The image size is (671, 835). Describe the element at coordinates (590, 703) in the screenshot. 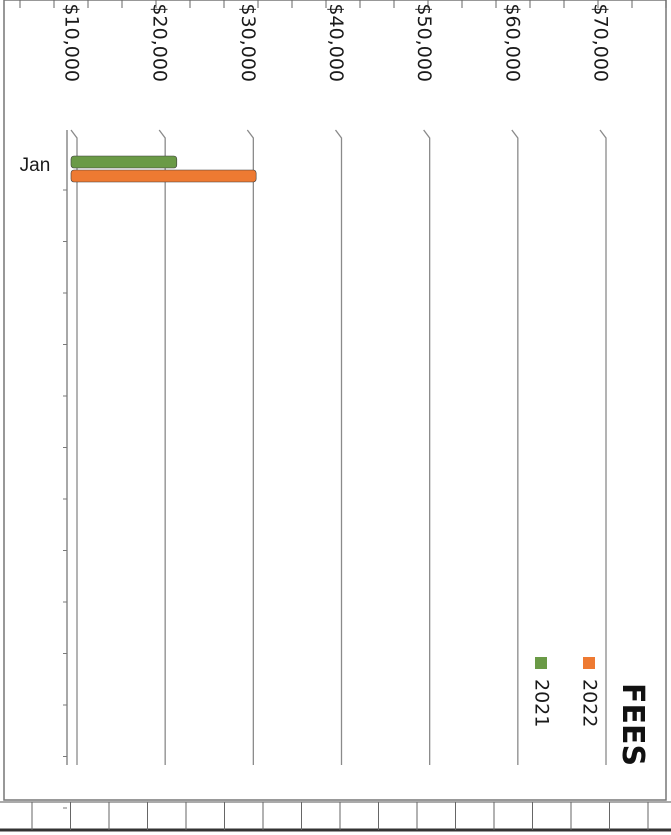

I see `legend-label-2022: 2022` at that location.